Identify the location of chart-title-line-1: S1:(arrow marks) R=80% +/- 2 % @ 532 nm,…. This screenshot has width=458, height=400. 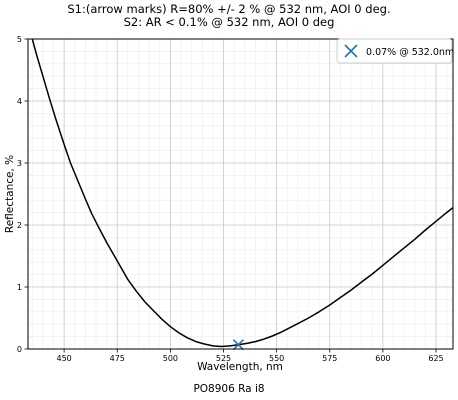
(229, 9).